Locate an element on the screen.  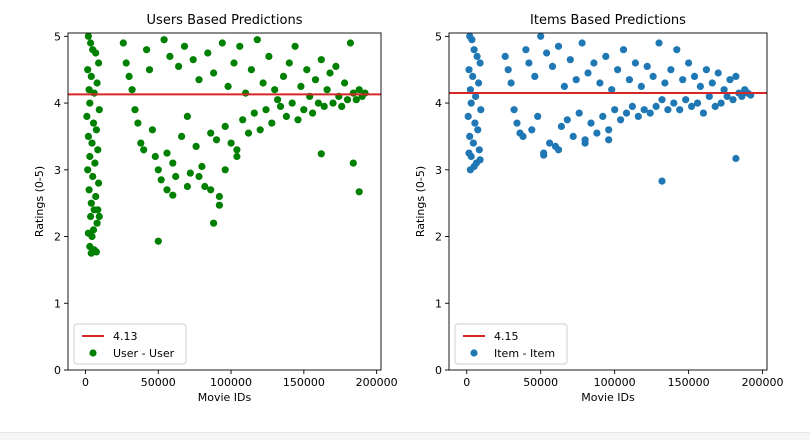
scatter-points is located at coordinates (609, 109).